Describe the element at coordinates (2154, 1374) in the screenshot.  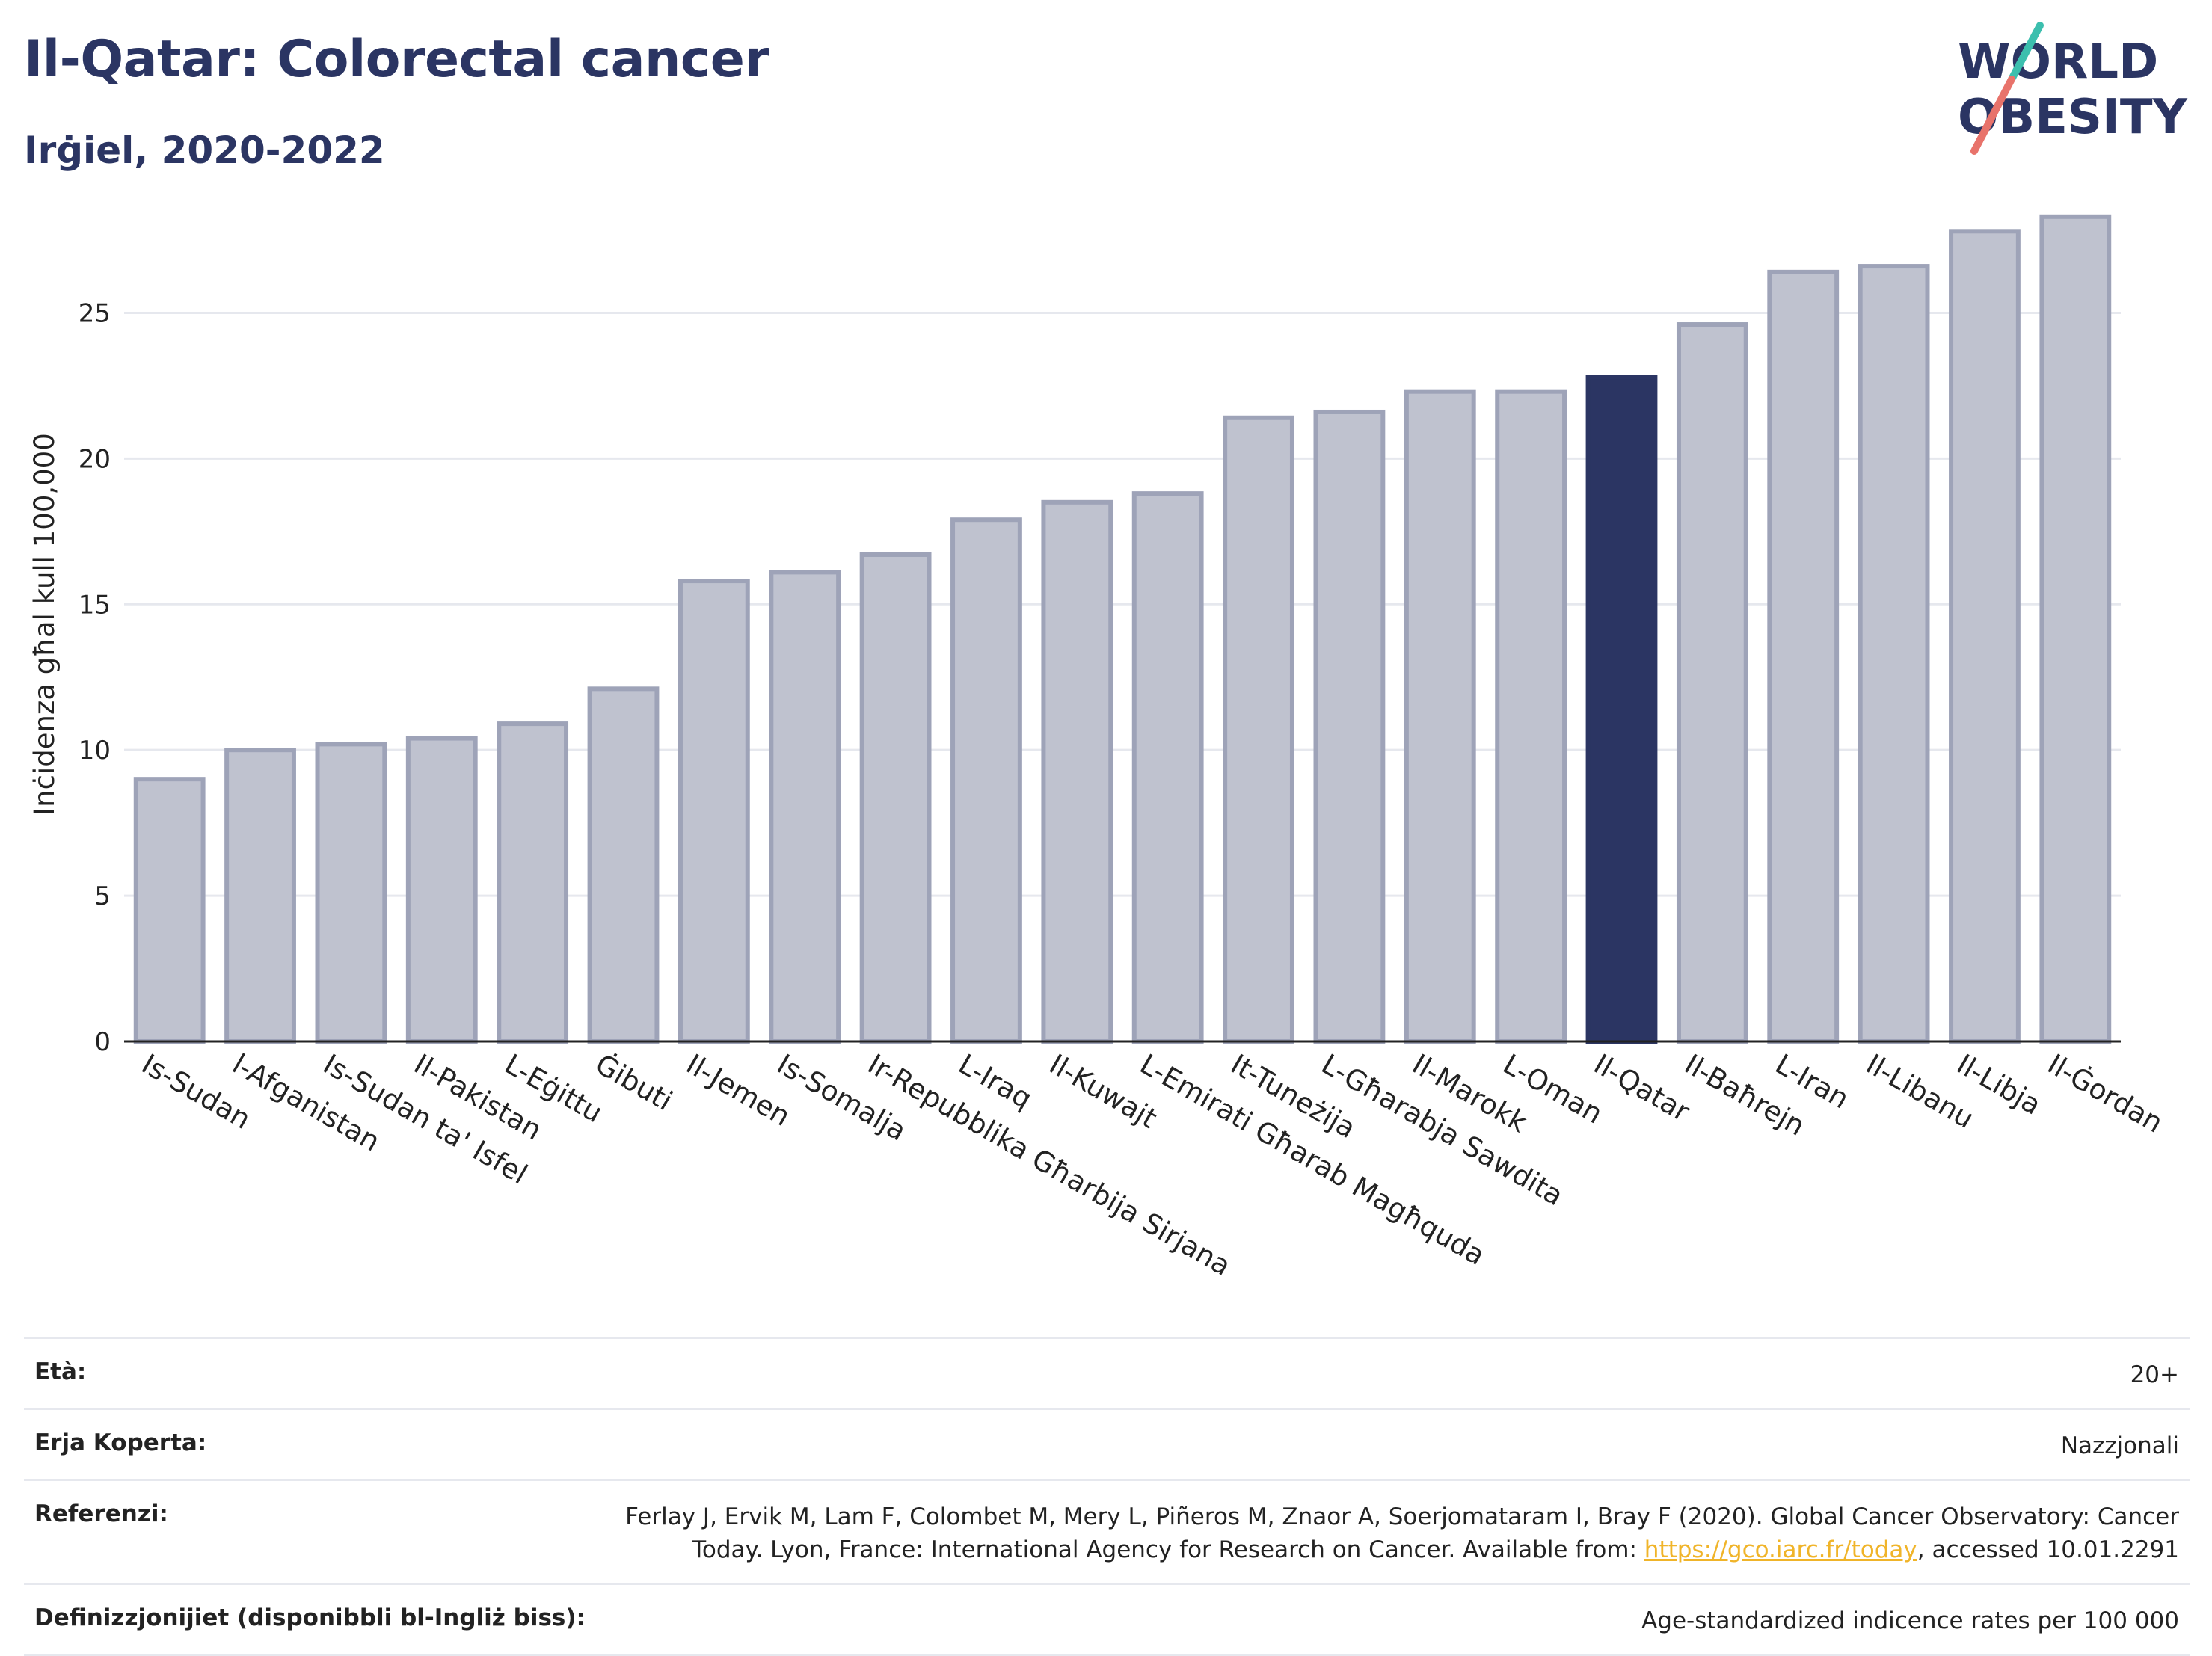
I see `info-value-age: 20+` at that location.